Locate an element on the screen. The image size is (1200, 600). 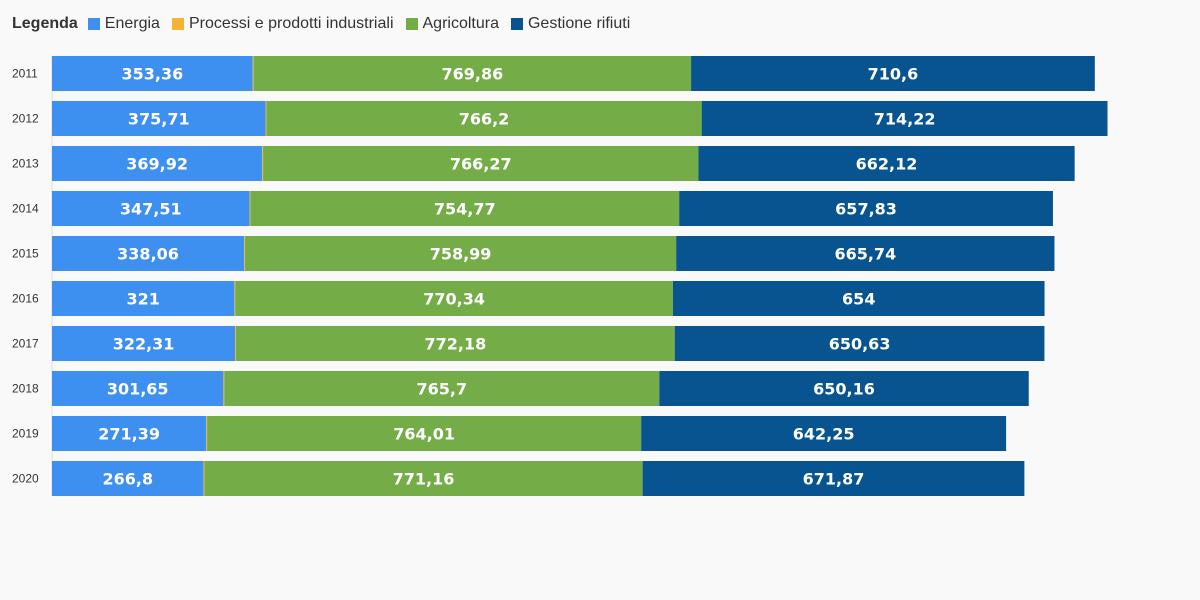
data-label-2013-series-0: 369,92 is located at coordinates (157, 164).